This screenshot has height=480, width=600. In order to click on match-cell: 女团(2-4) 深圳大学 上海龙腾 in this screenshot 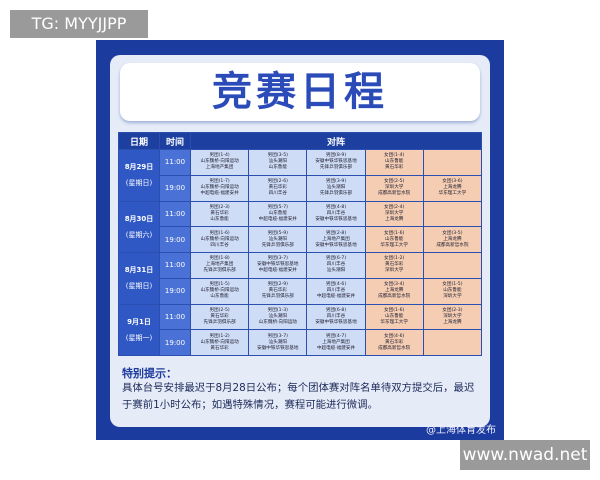, I will do `click(394, 214)`.